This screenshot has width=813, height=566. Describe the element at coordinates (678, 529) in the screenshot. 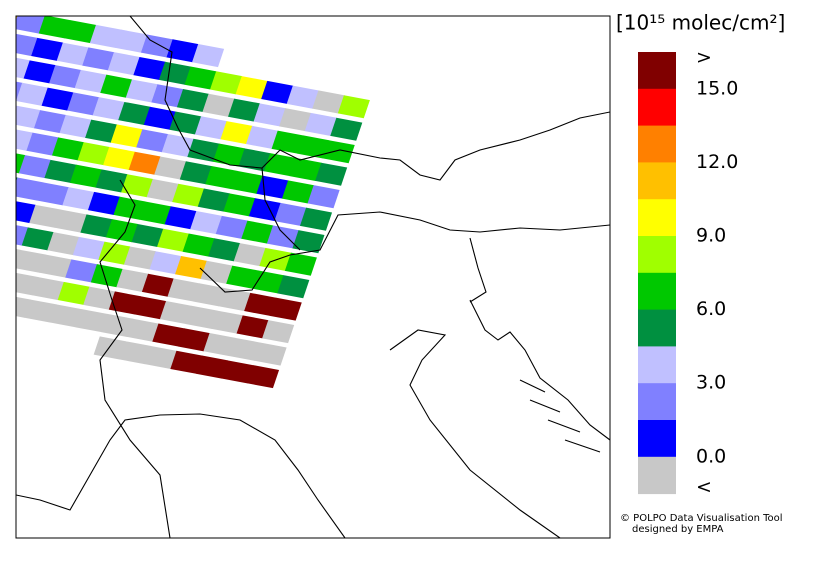

I see `credit: designed by EMPA` at that location.